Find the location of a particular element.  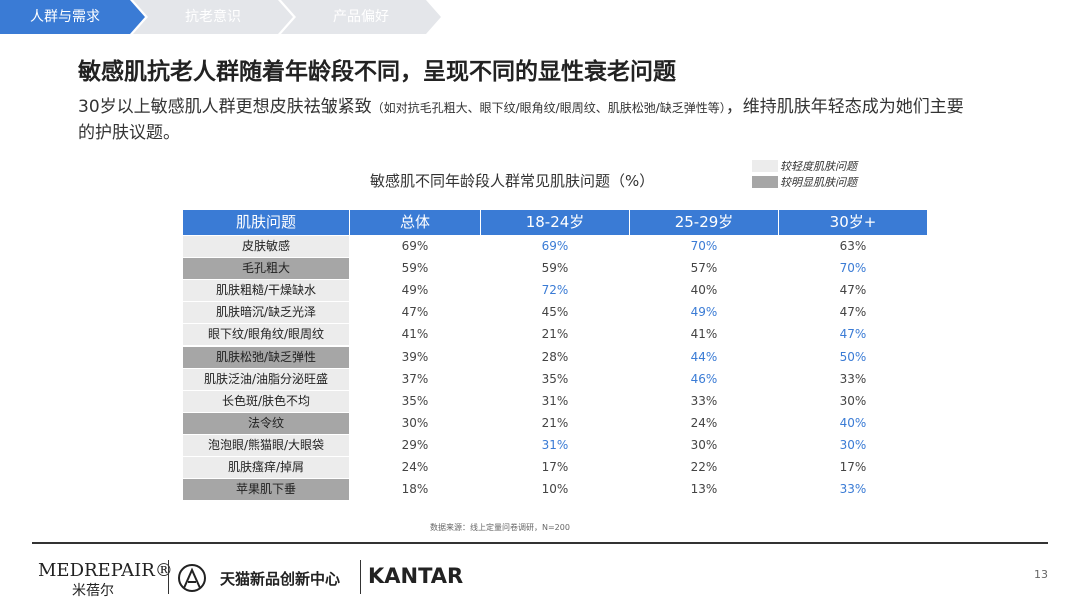

footer-rule is located at coordinates (540, 543).